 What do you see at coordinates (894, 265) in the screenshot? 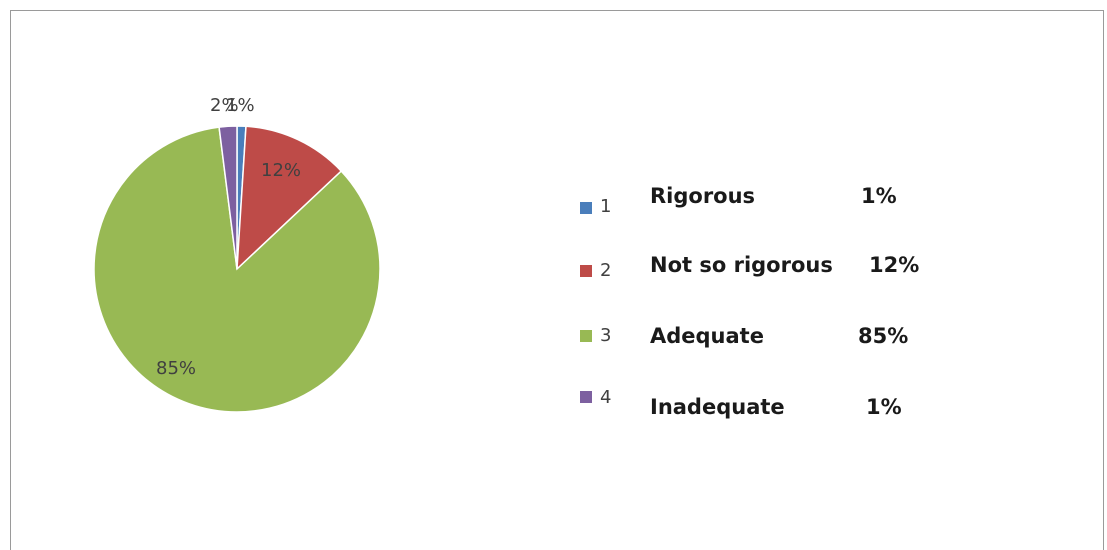
I see `legend-pct-2: 12%` at bounding box center [894, 265].